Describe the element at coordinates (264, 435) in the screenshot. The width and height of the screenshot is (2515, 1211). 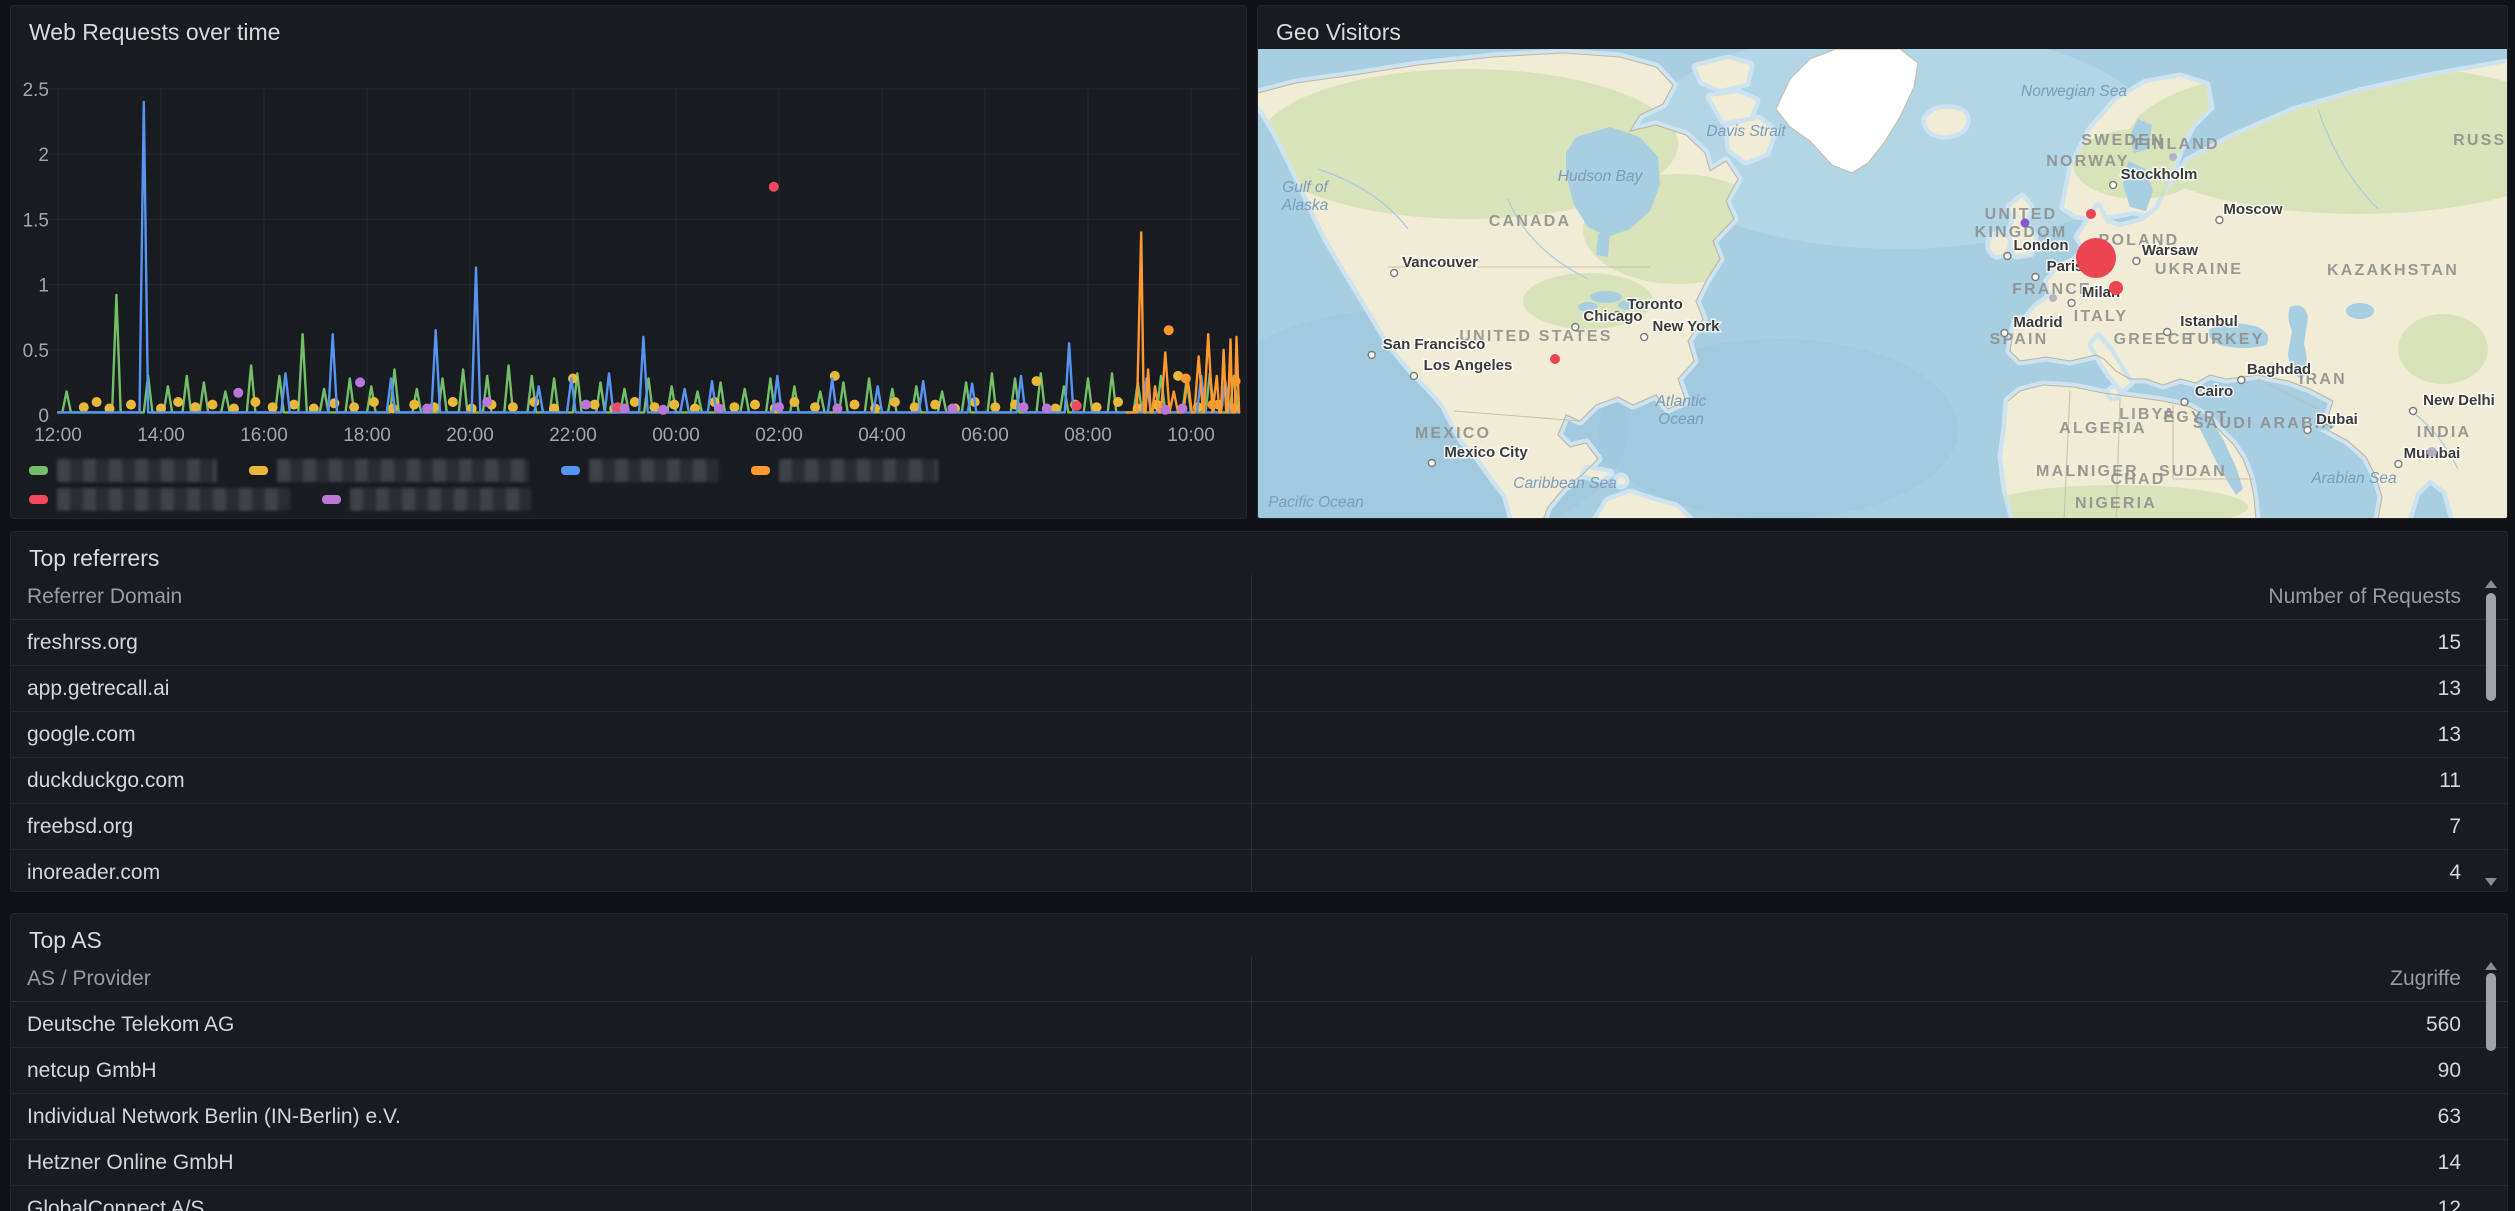
I see `svg-text: 16:00` at that location.